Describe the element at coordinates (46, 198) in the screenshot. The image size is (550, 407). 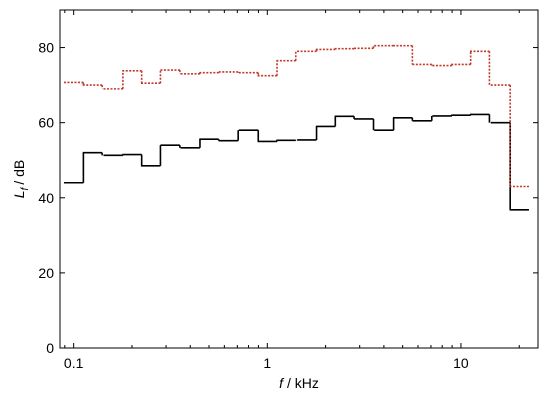
I see `y-tick-label: 40` at that location.